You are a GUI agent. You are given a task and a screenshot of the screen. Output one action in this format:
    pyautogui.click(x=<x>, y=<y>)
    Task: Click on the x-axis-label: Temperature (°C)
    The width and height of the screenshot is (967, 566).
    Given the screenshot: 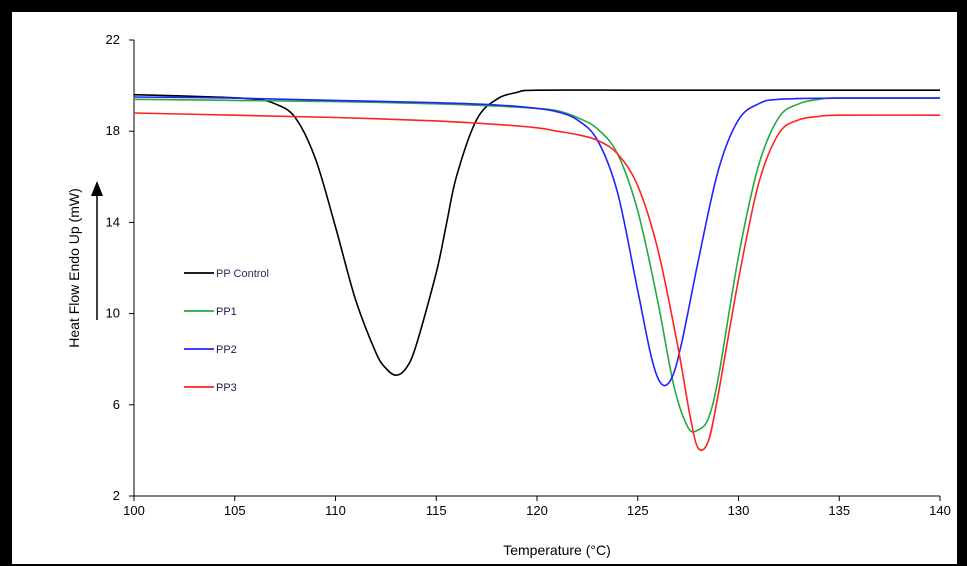 What is the action you would take?
    pyautogui.click(x=557, y=550)
    